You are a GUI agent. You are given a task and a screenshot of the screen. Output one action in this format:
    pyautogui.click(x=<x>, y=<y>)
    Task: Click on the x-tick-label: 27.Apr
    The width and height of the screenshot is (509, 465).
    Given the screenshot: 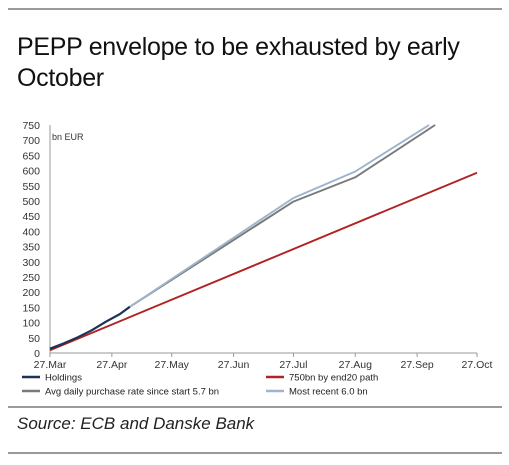 What is the action you would take?
    pyautogui.click(x=111, y=365)
    